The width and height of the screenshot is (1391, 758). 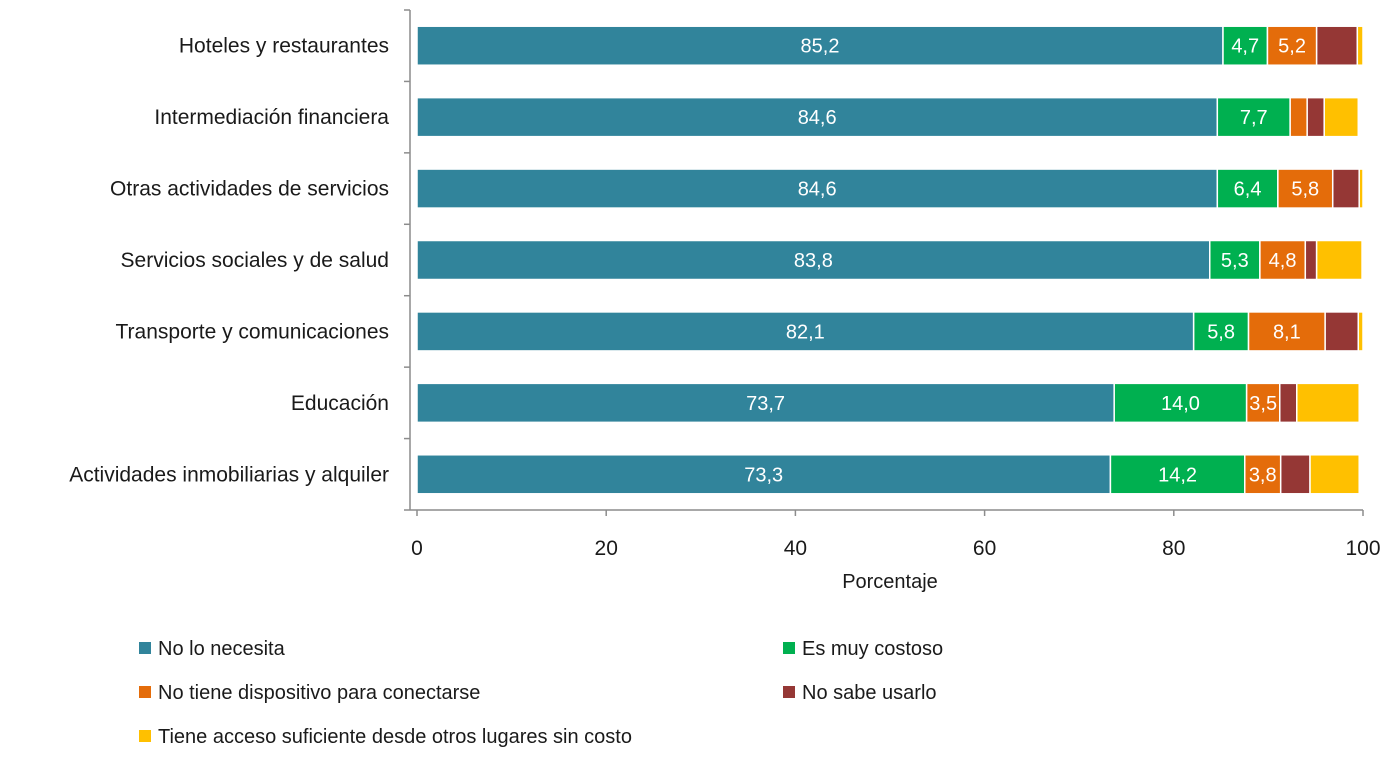 What do you see at coordinates (765, 404) in the screenshot?
I see `bar-data-label: 73,7` at bounding box center [765, 404].